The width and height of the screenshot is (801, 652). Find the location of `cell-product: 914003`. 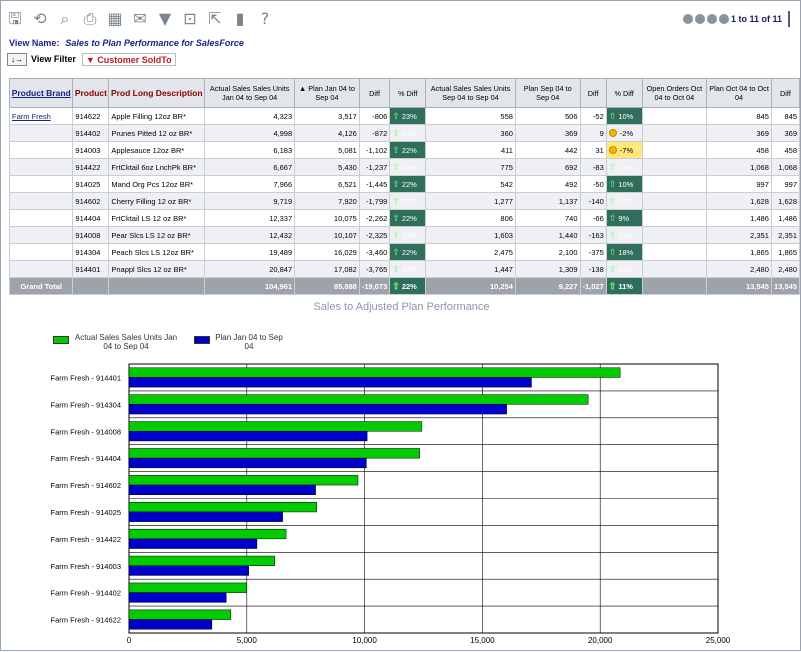

cell-product: 914003 is located at coordinates (91, 150).